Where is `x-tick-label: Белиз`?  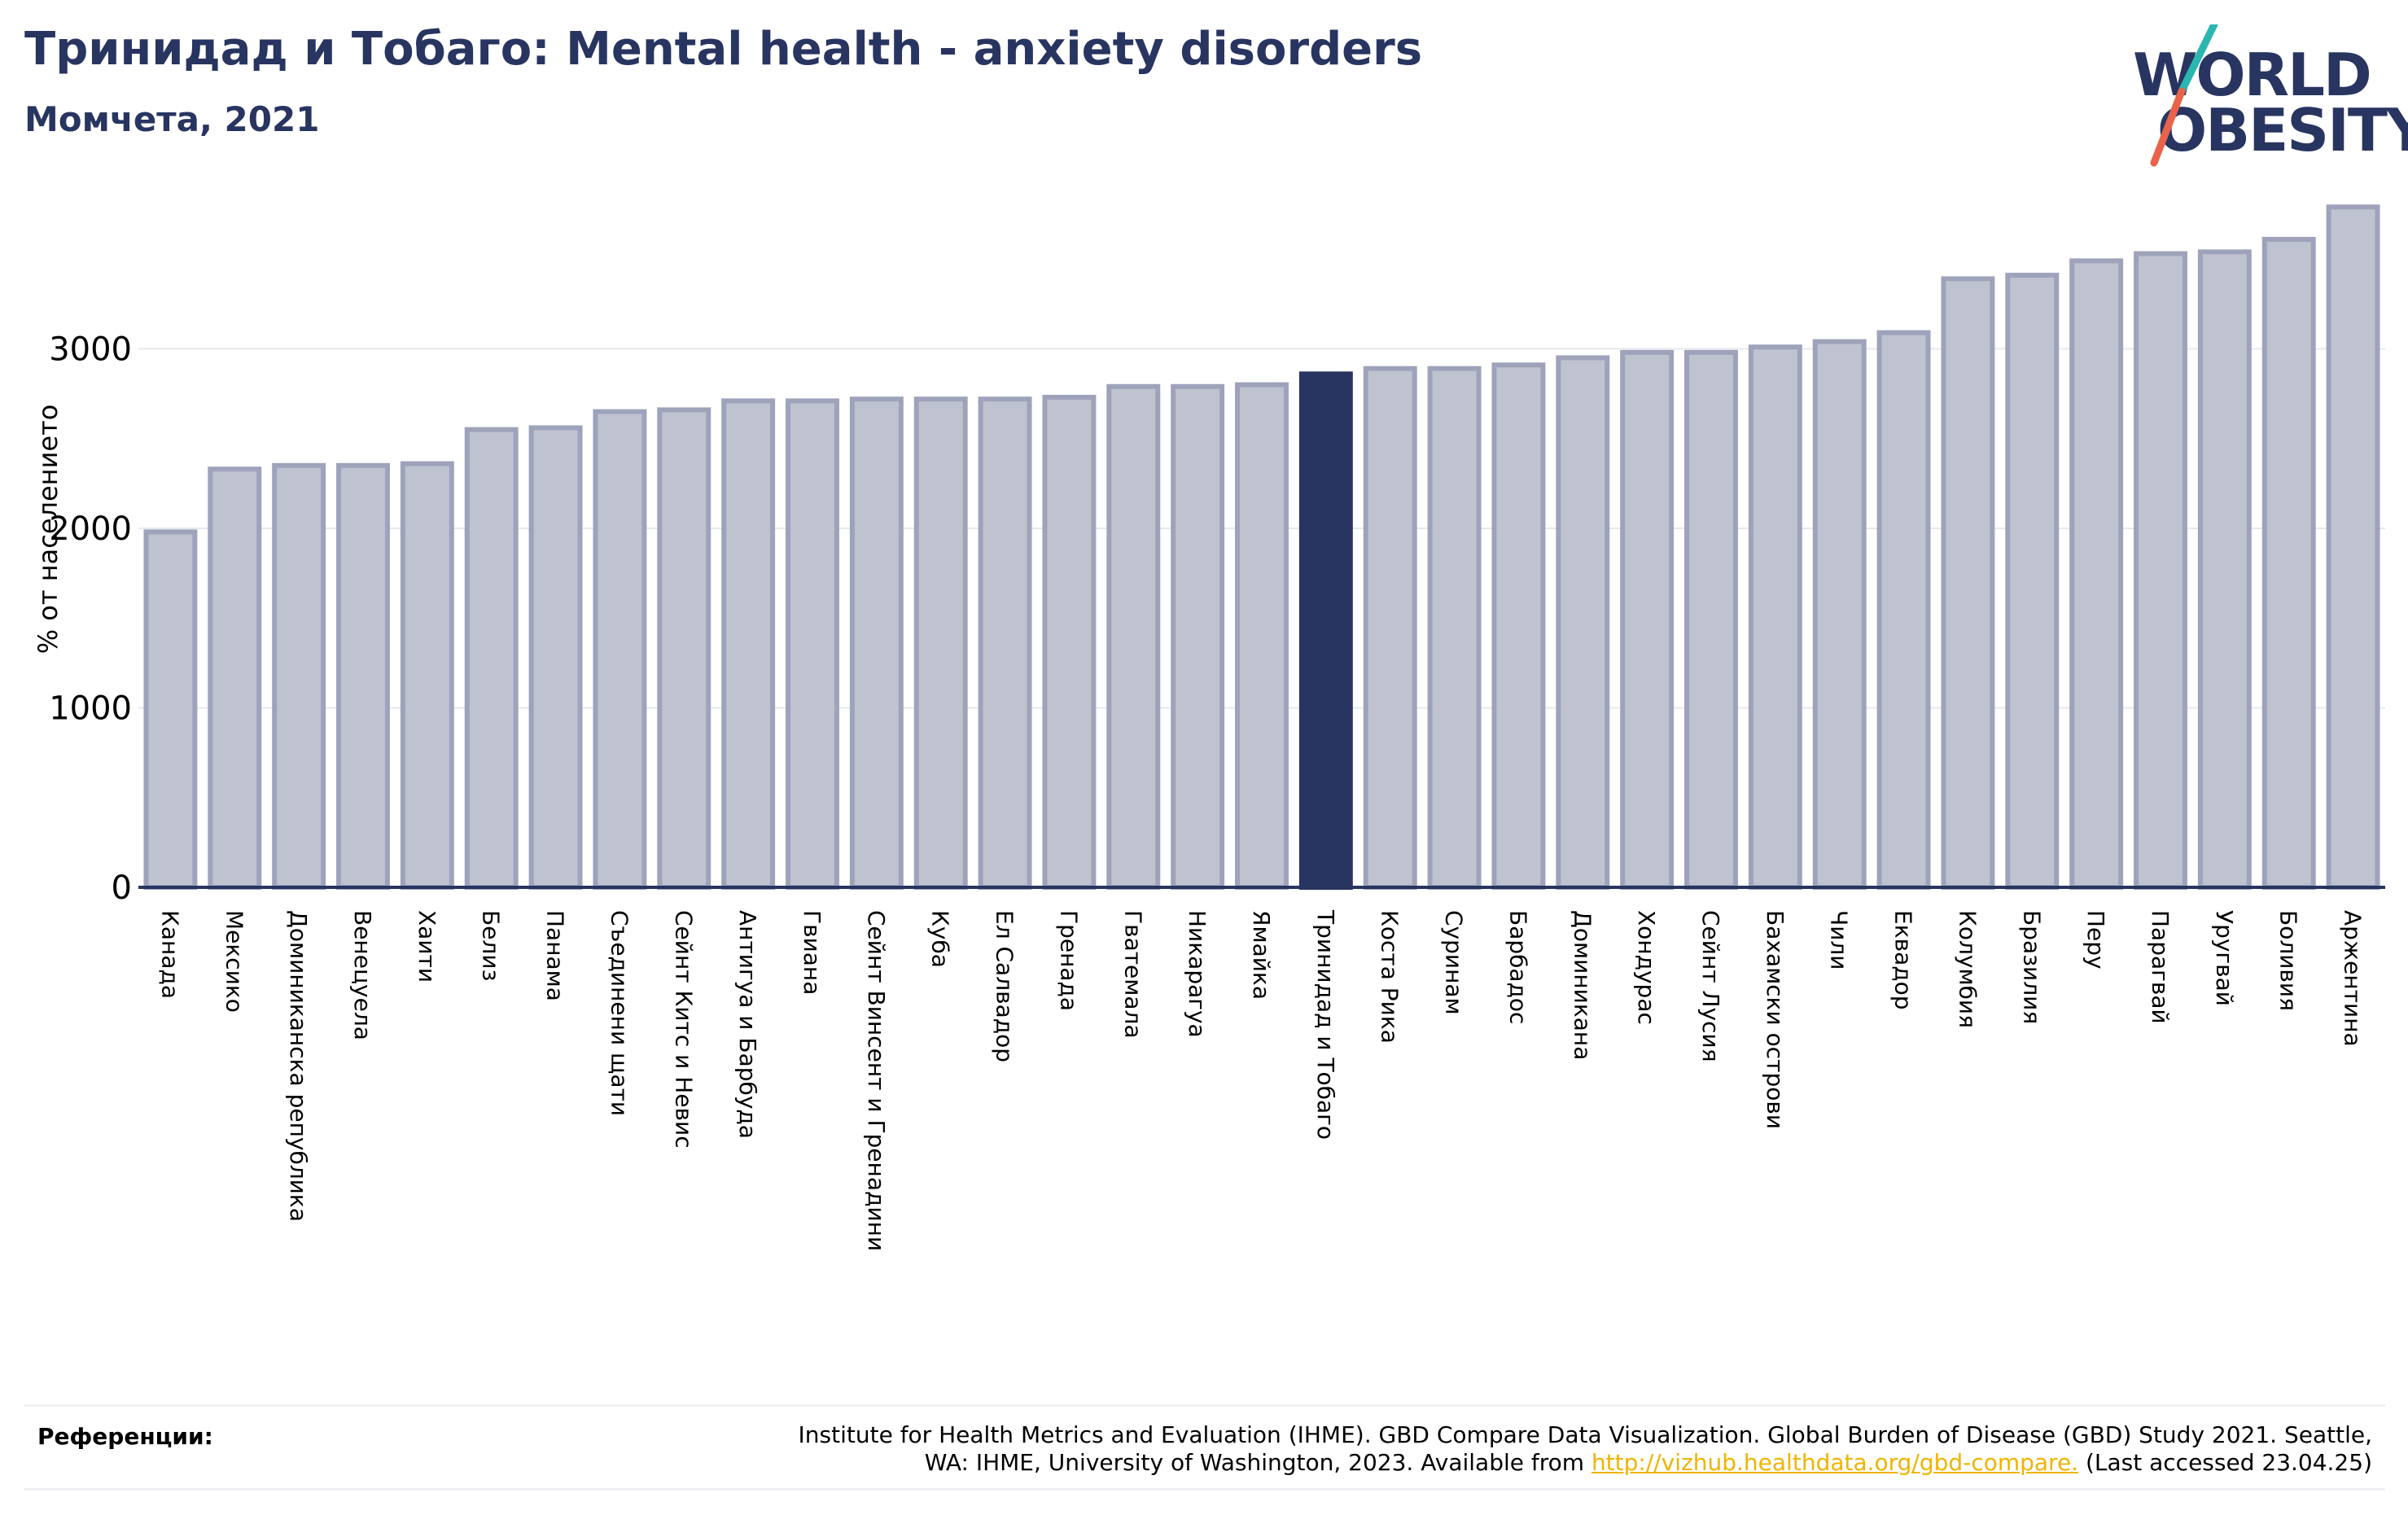 x-tick-label: Белиз is located at coordinates (491, 945).